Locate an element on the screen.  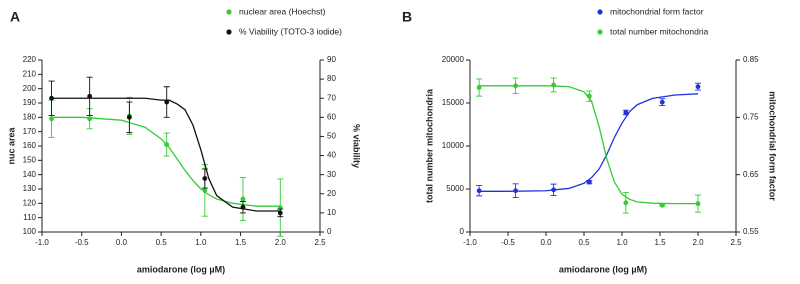
legend-label: % Viability (TOTO-3 iodide) is located at coordinates (290, 31).